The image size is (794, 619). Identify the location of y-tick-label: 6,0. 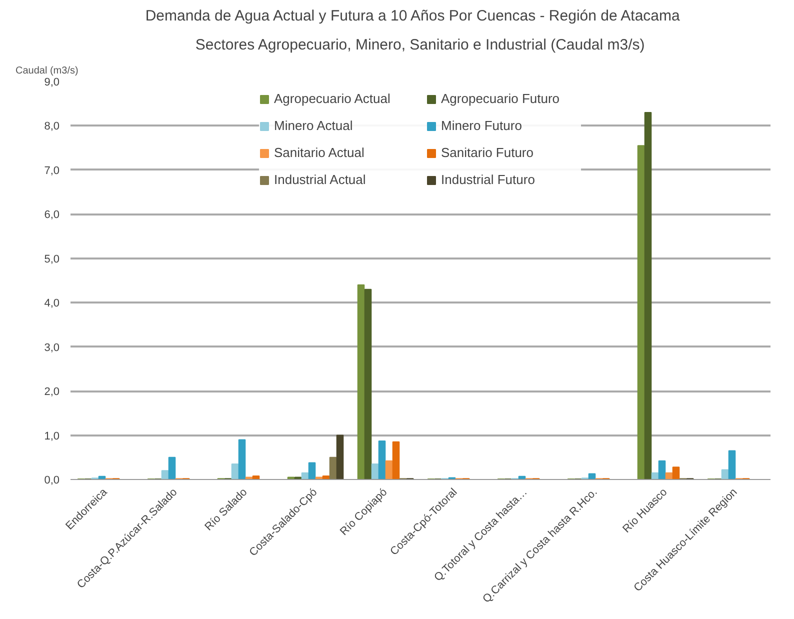
(52, 215).